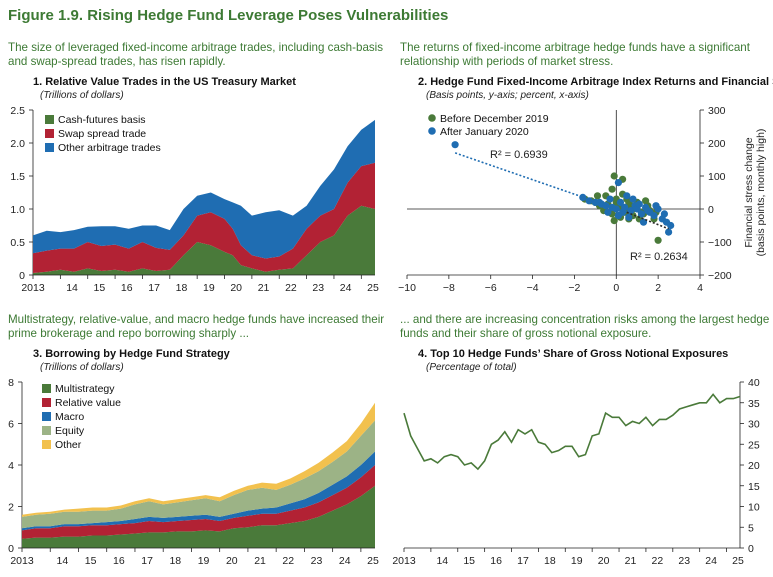 Image resolution: width=773 pixels, height=577 pixels. What do you see at coordinates (17, 177) in the screenshot?
I see `panel-1-y-tick-label: 1.5` at bounding box center [17, 177].